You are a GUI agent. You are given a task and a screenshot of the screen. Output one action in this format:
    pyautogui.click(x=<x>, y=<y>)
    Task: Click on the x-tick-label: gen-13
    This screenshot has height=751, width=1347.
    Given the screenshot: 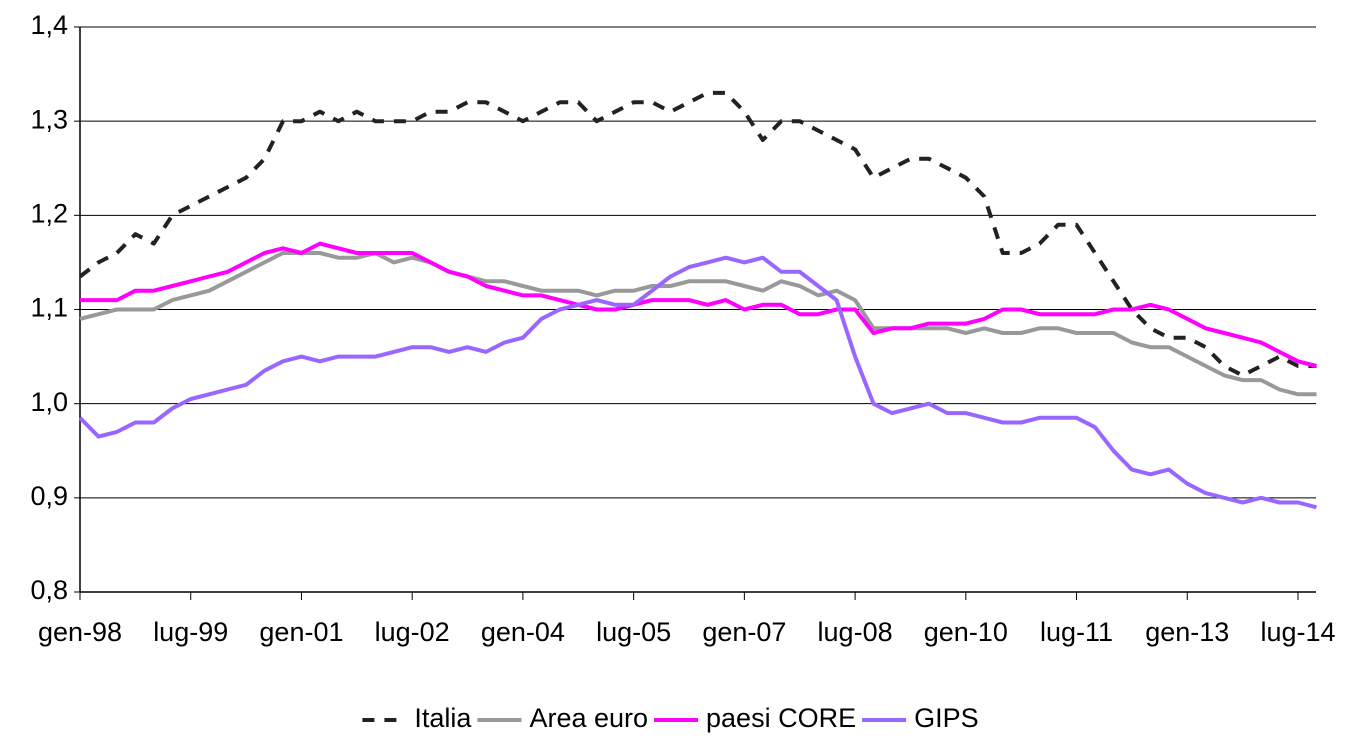 What is the action you would take?
    pyautogui.click(x=1187, y=632)
    